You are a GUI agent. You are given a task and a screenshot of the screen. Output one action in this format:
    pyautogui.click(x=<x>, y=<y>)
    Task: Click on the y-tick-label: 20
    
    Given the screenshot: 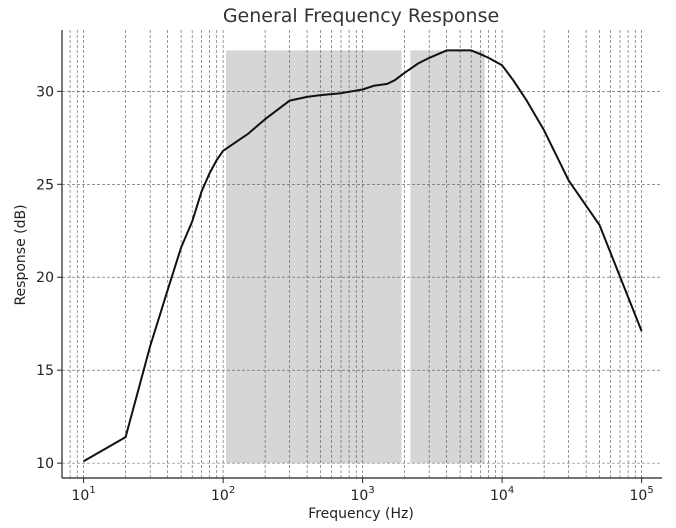 What is the action you would take?
    pyautogui.click(x=45, y=278)
    